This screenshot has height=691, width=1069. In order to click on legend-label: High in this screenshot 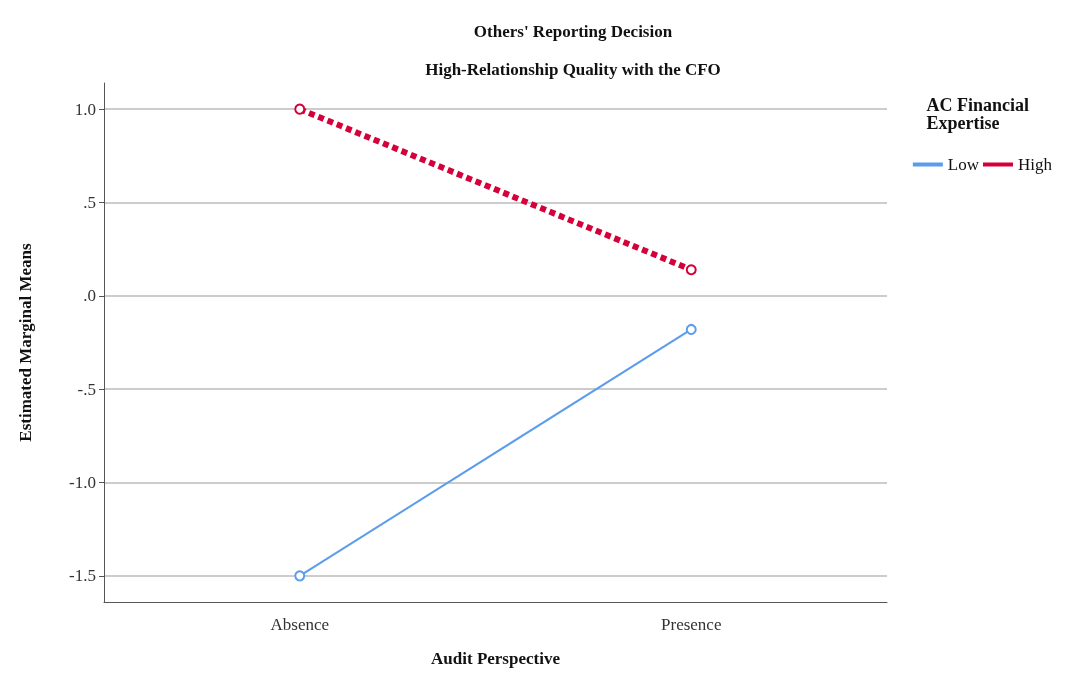, I will do `click(1035, 164)`.